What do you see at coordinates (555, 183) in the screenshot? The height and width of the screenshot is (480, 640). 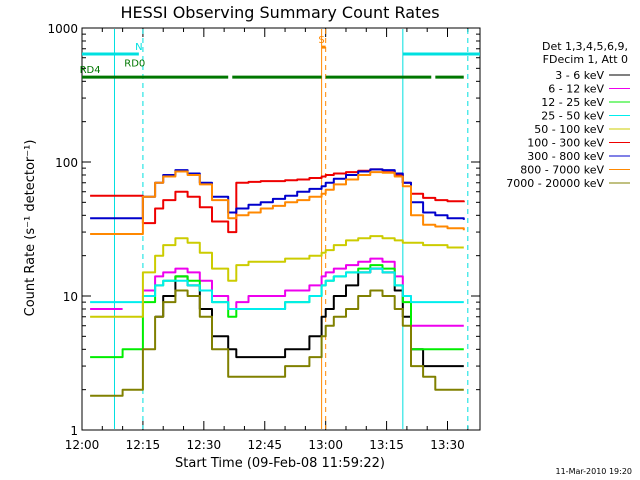 I see `legend-label-7000-20000-kev: 7000 - 20000 keV` at bounding box center [555, 183].